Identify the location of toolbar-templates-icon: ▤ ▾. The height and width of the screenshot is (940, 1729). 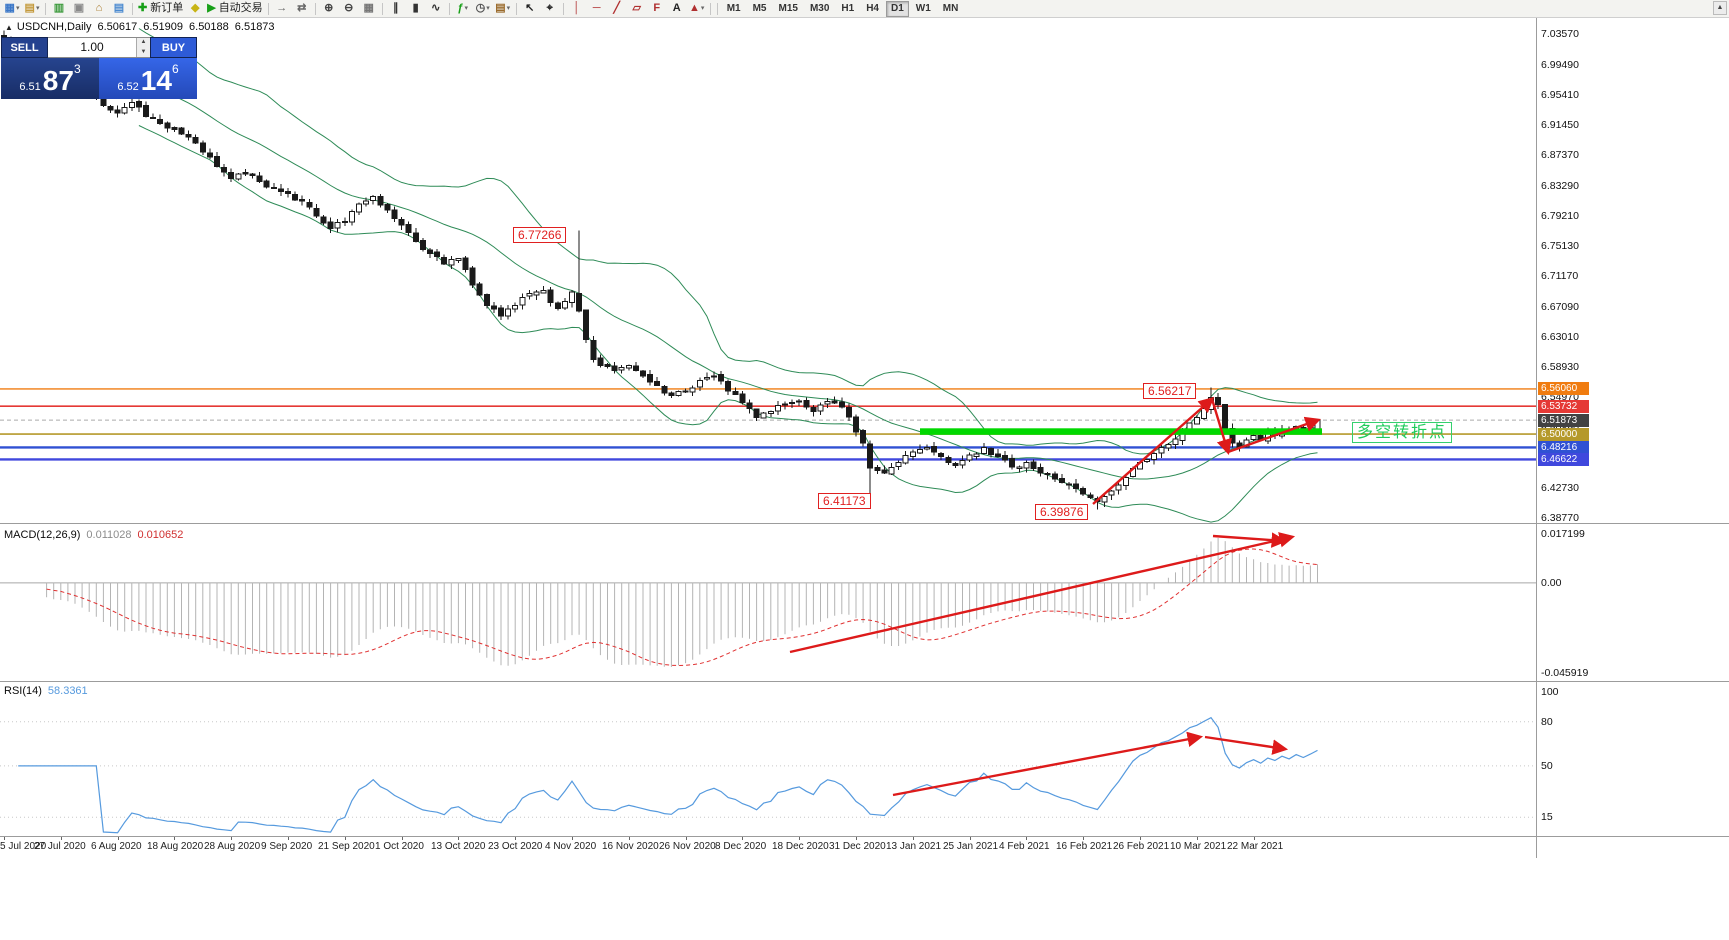
(503, 8).